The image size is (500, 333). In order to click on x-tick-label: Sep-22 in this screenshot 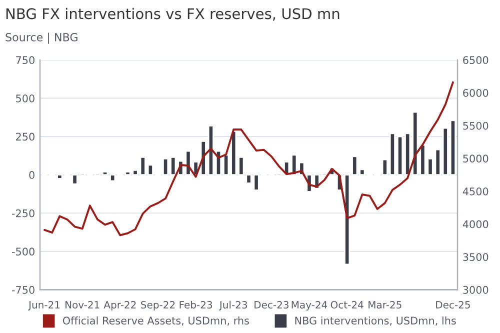, I will do `click(158, 305)`.